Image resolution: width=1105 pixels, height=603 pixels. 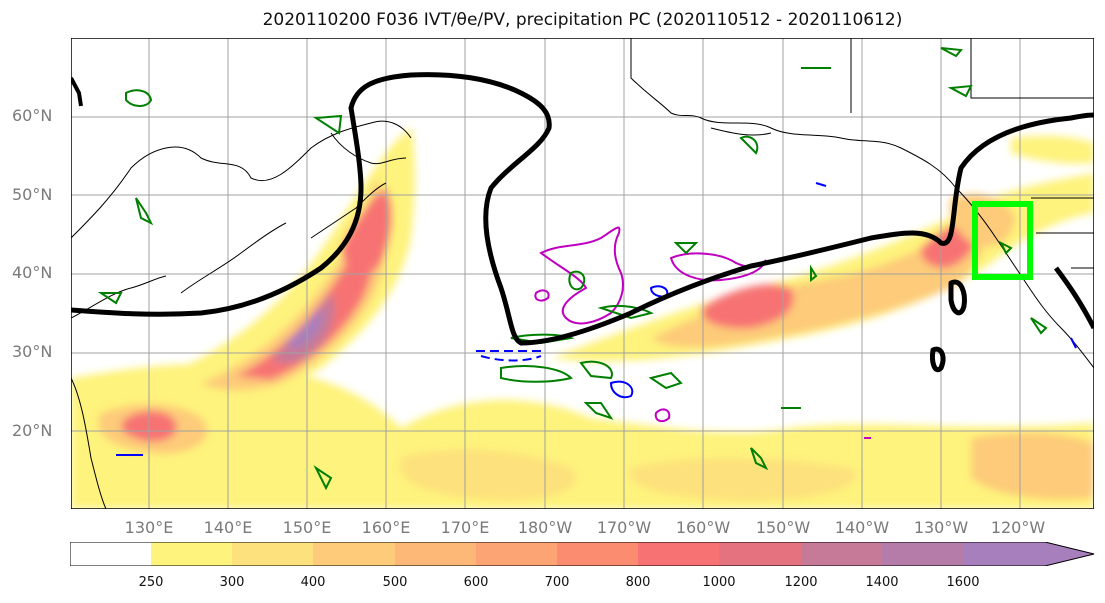 What do you see at coordinates (882, 582) in the screenshot?
I see `colorbar-label: 1400` at bounding box center [882, 582].